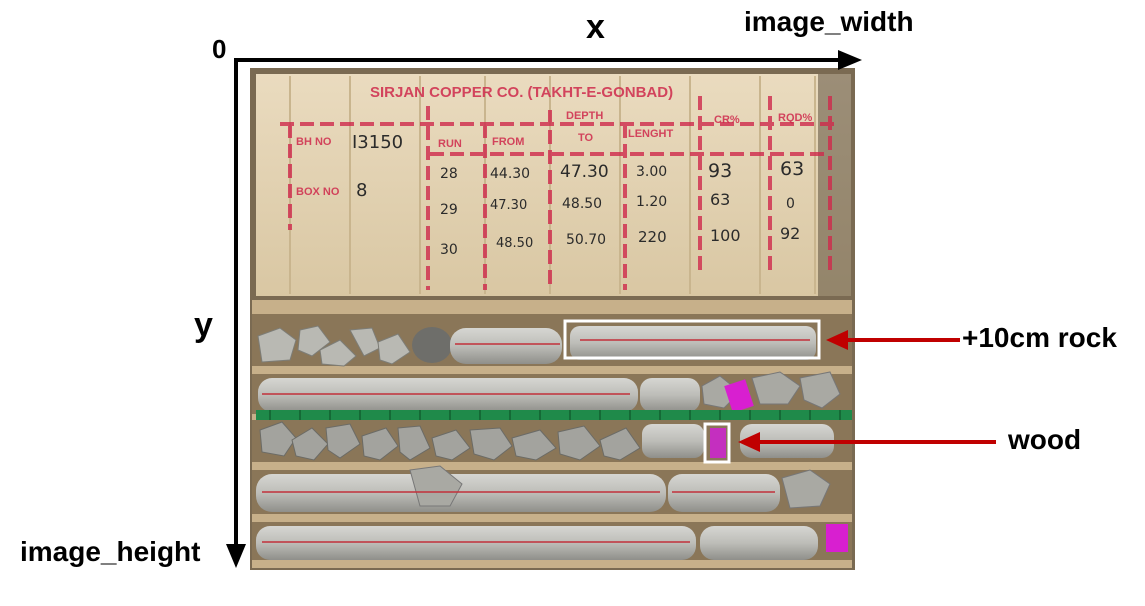 This screenshot has height=606, width=1145. I want to click on tape-ticks, so click(555, 415).